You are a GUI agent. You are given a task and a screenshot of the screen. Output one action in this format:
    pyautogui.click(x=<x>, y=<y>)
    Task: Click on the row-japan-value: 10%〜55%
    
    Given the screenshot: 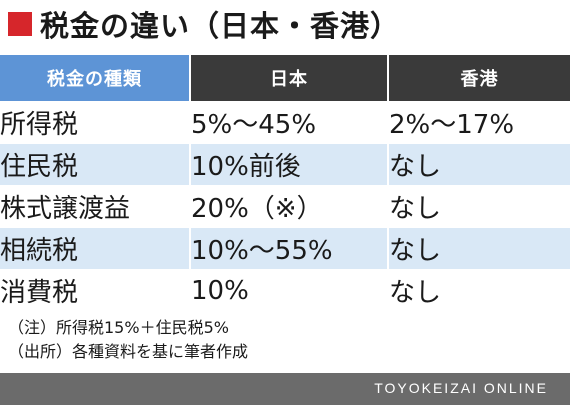 What is the action you would take?
    pyautogui.click(x=288, y=248)
    